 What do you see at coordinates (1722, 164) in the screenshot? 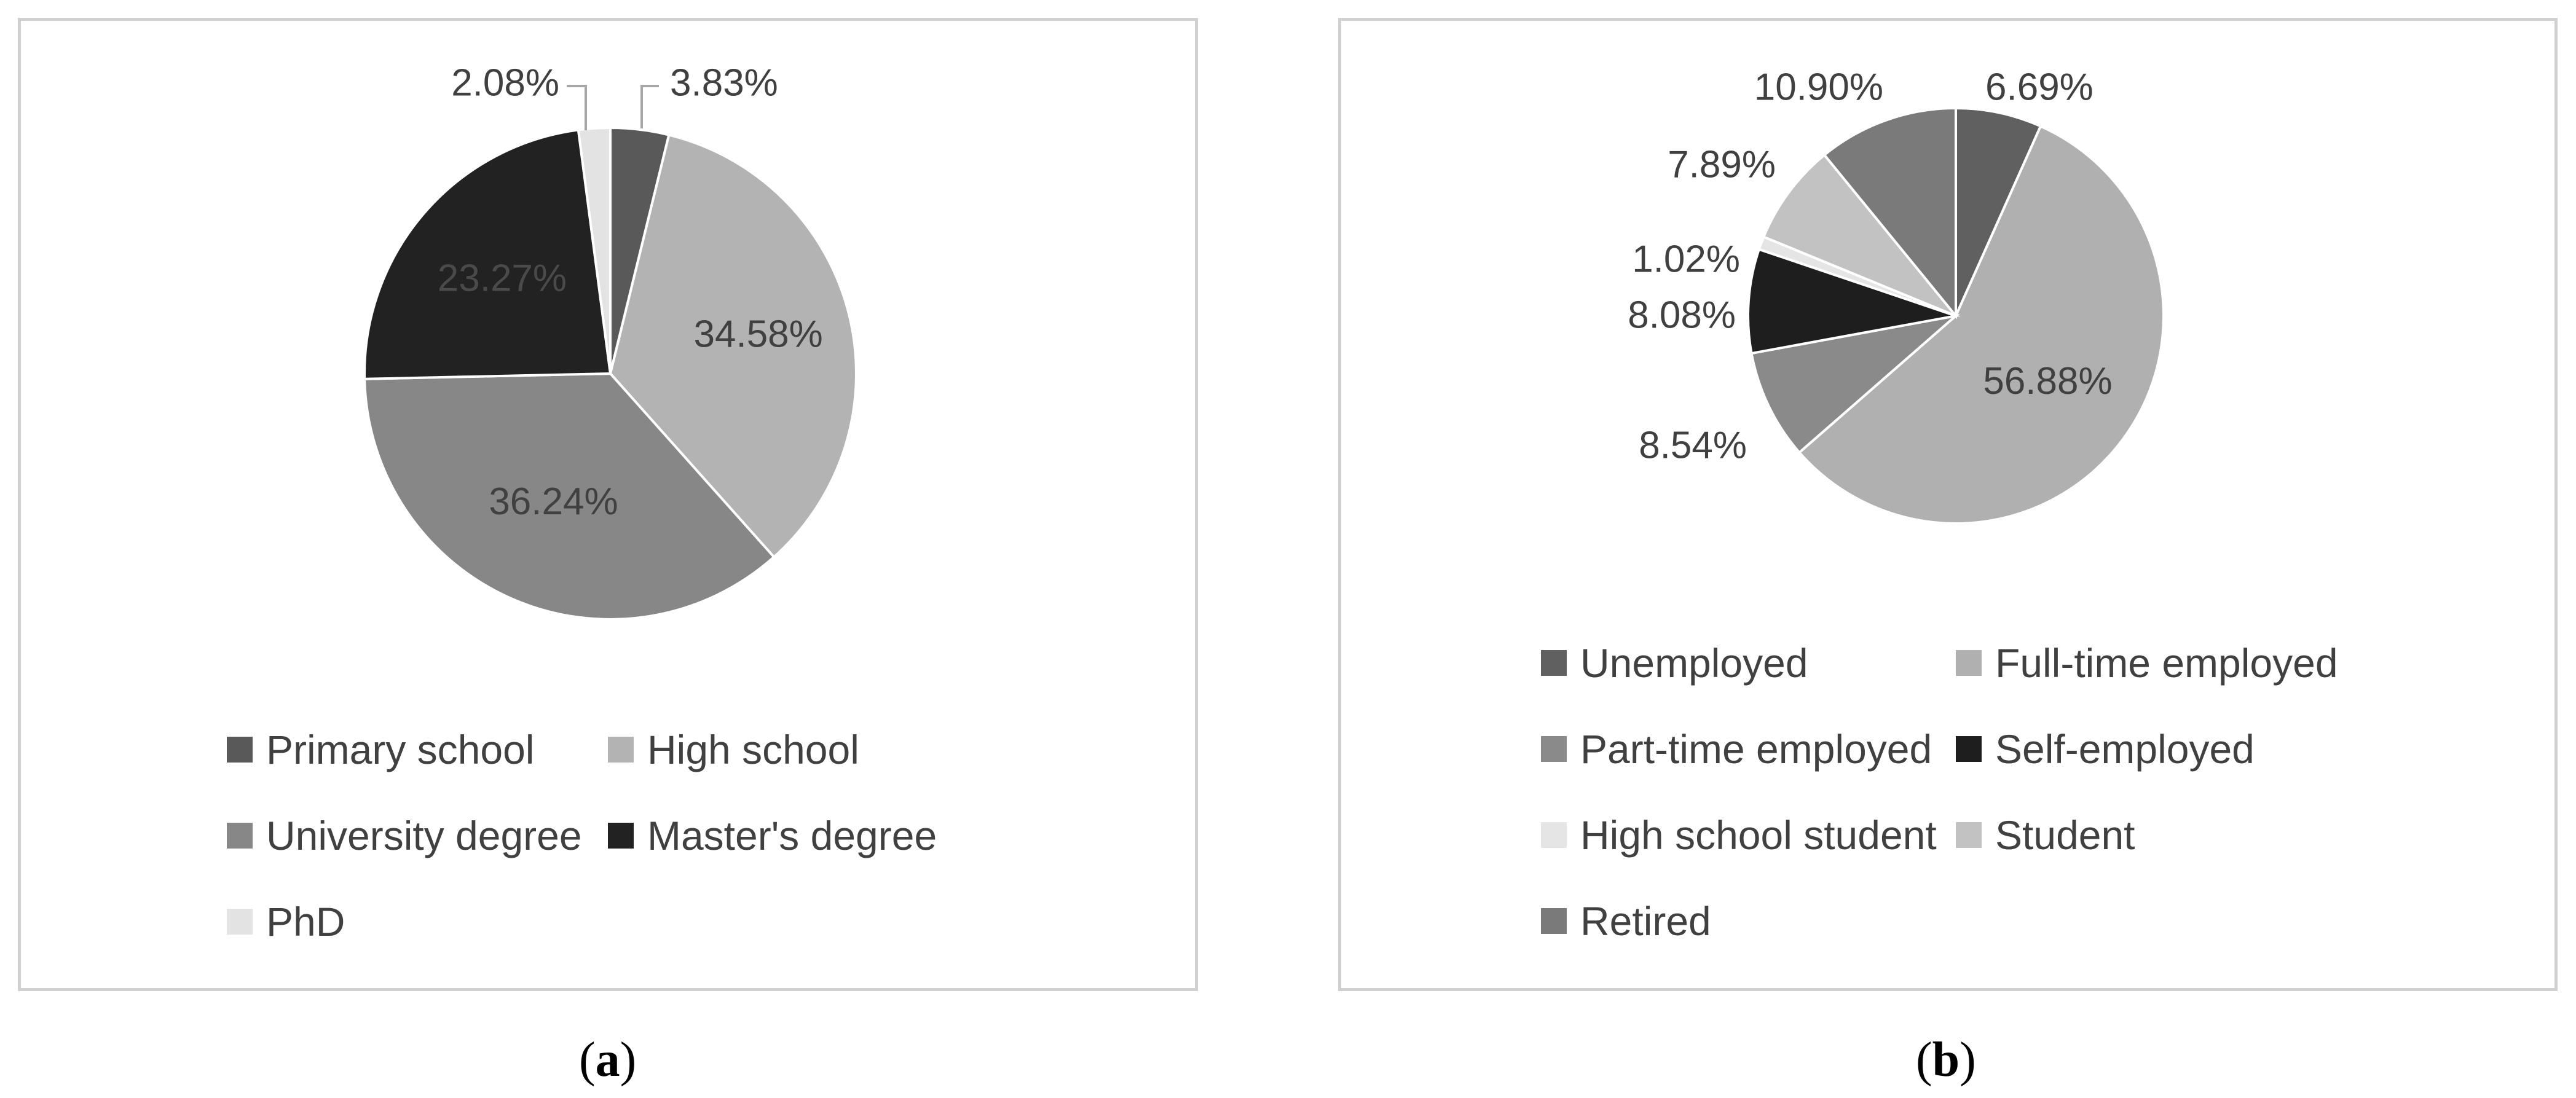
I see `data-label-student: 7.89%` at bounding box center [1722, 164].